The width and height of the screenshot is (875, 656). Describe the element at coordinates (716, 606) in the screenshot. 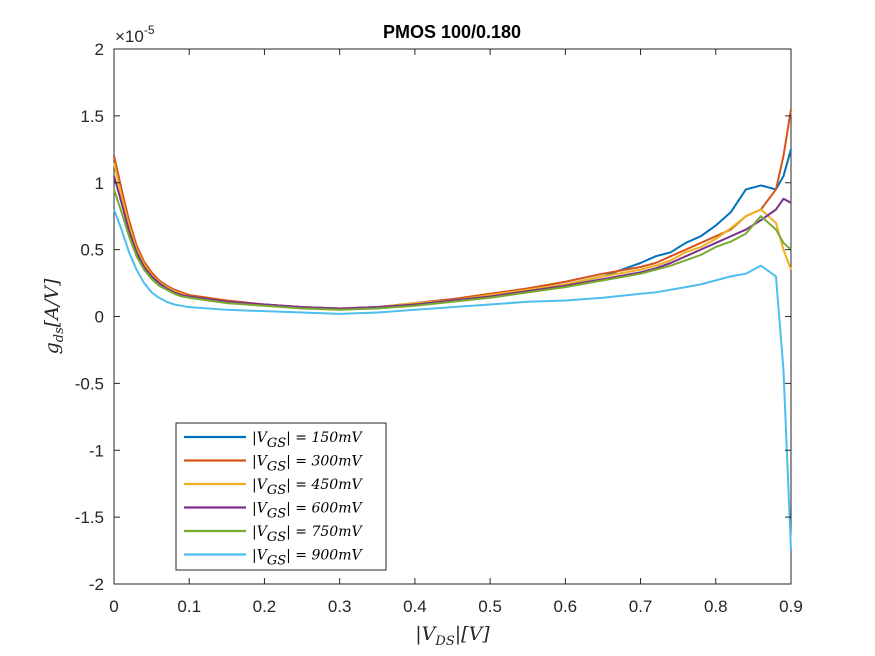

I see `x-tick-label-8: 0.8` at that location.